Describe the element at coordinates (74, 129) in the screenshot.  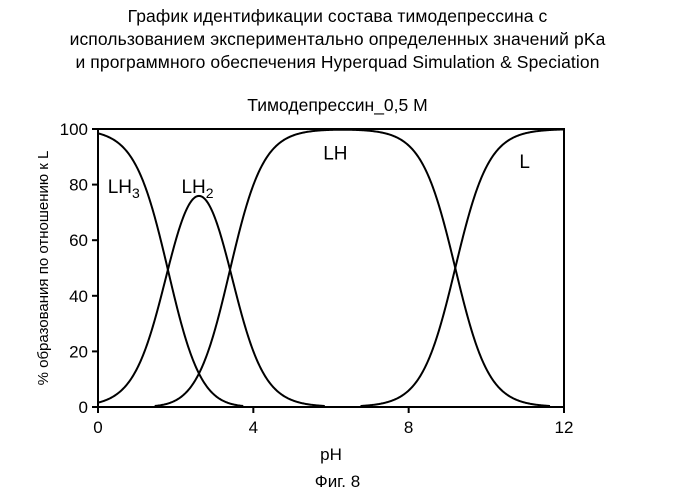
I see `y-tick-label: 100` at that location.